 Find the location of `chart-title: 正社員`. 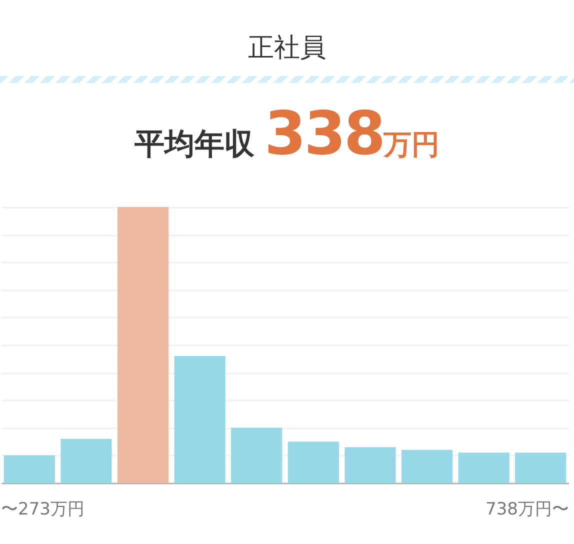

chart-title: 正社員 is located at coordinates (287, 48).